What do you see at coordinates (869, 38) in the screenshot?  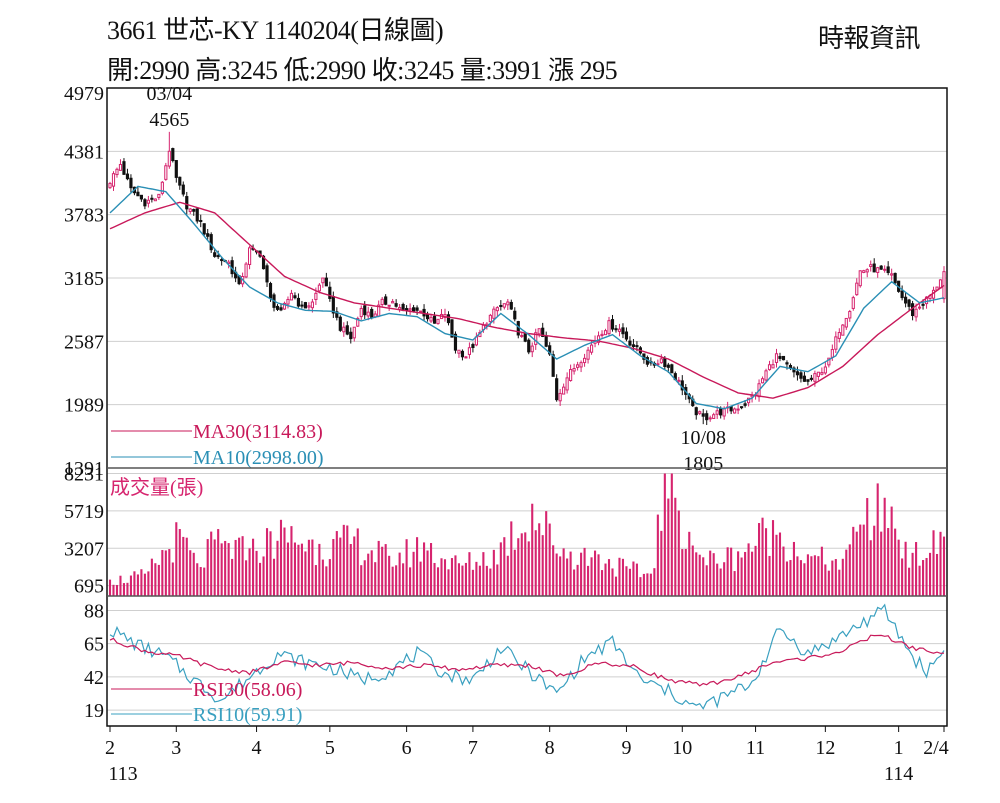 I see `source-label: 時報資訊` at bounding box center [869, 38].